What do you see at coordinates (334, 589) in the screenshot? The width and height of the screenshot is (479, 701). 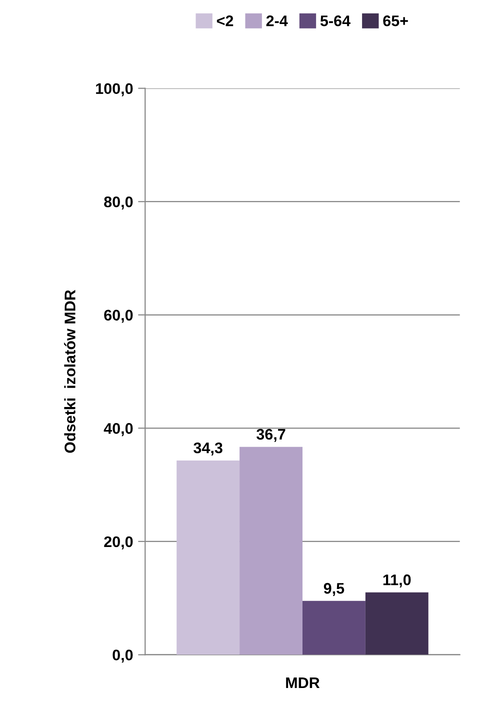 I see `data-label: 9,5` at bounding box center [334, 589].